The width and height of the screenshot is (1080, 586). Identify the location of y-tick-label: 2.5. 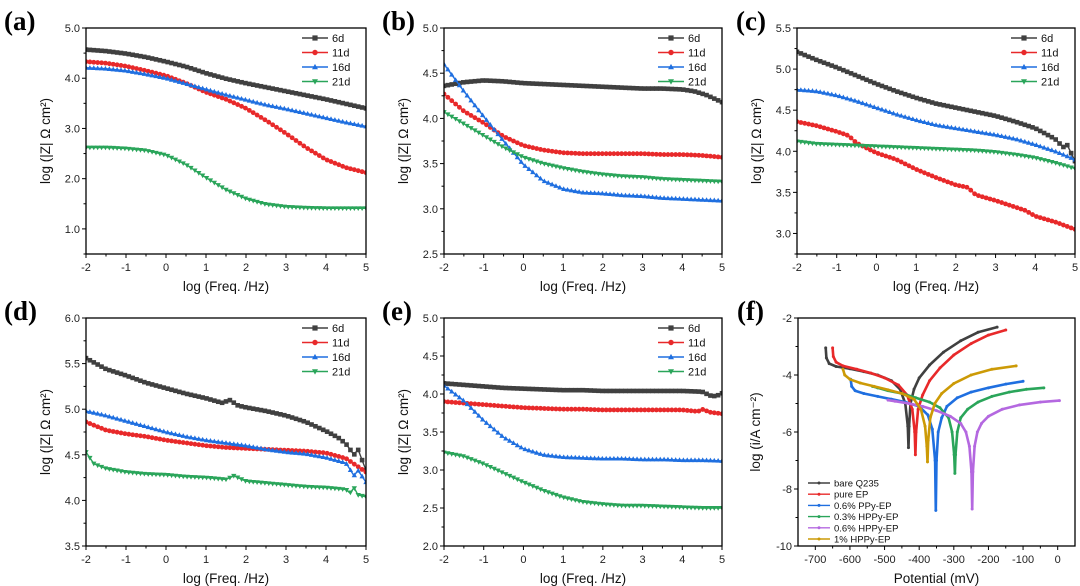
(430, 255).